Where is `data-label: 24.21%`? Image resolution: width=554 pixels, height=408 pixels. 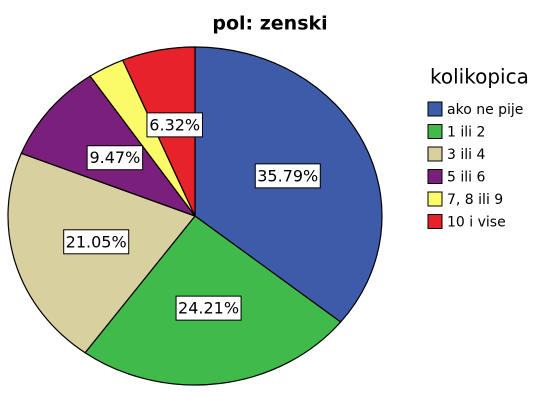 data-label: 24.21% is located at coordinates (208, 308).